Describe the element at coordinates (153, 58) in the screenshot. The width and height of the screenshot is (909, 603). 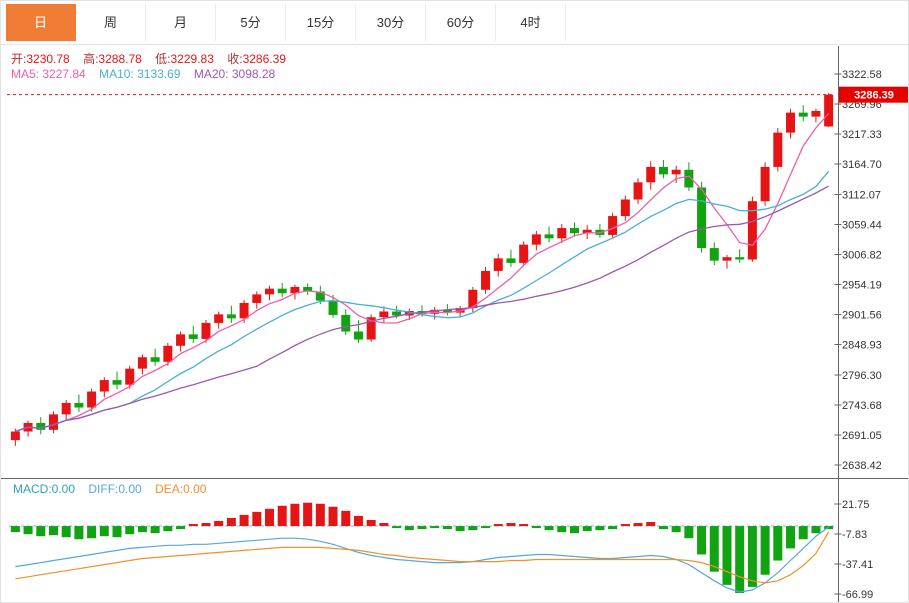
I see `ohlc-readout: 开:3230.78 高:3288.78 低:3229.83 收:3286.39` at that location.